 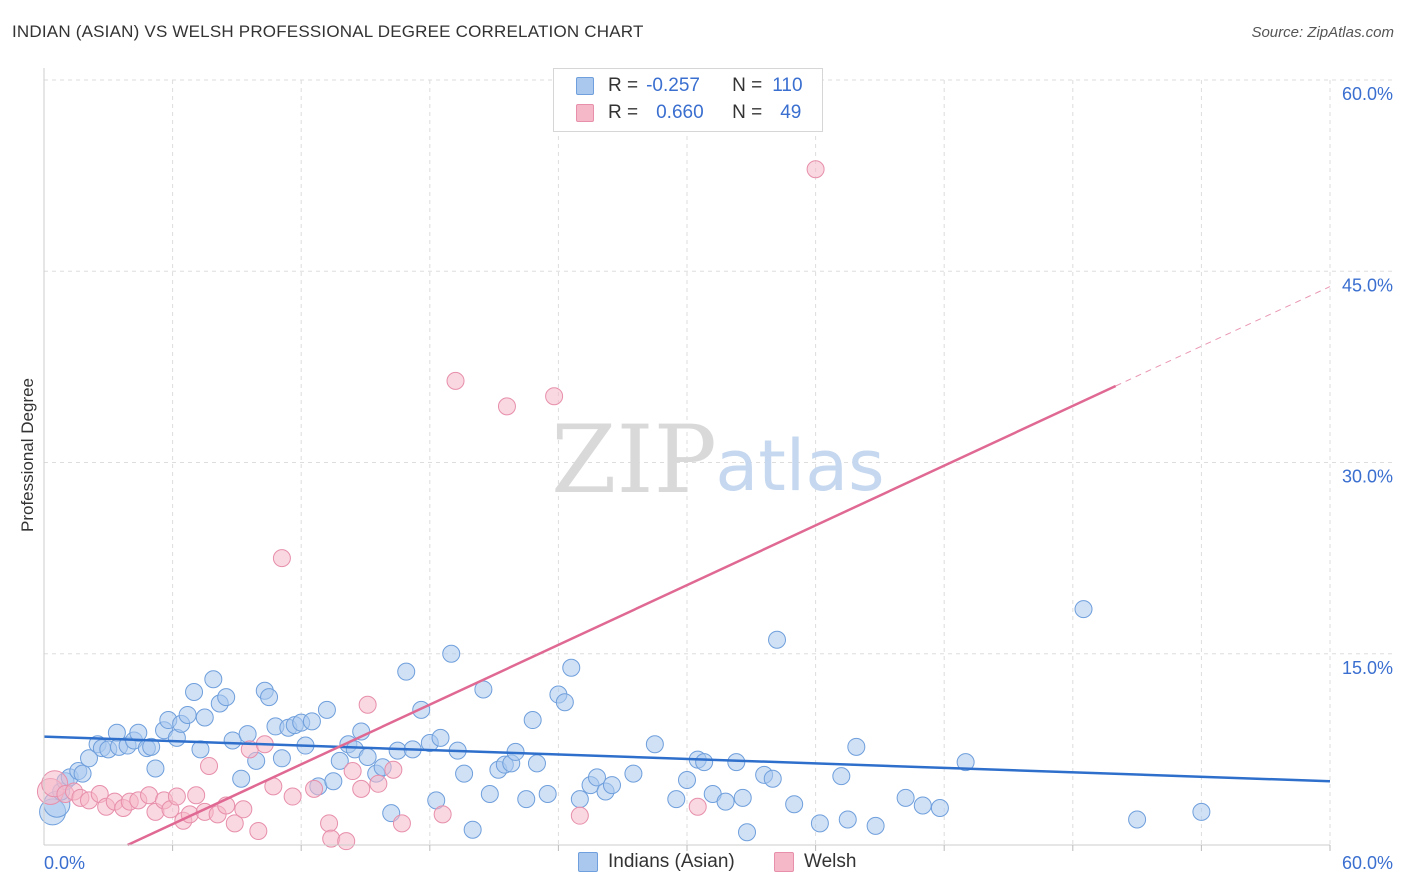 I want to click on correlation-legend: R = -0.257 N = 110 R = 0.660 N = 49, so click(x=688, y=100).